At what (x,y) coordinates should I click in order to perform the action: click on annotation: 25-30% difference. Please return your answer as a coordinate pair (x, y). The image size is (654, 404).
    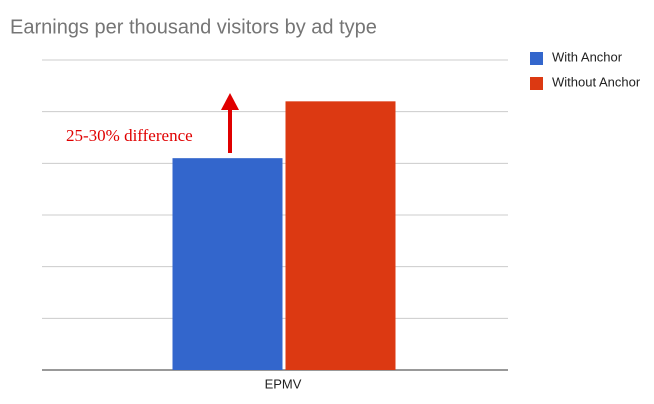
    Looking at the image, I should click on (129, 135).